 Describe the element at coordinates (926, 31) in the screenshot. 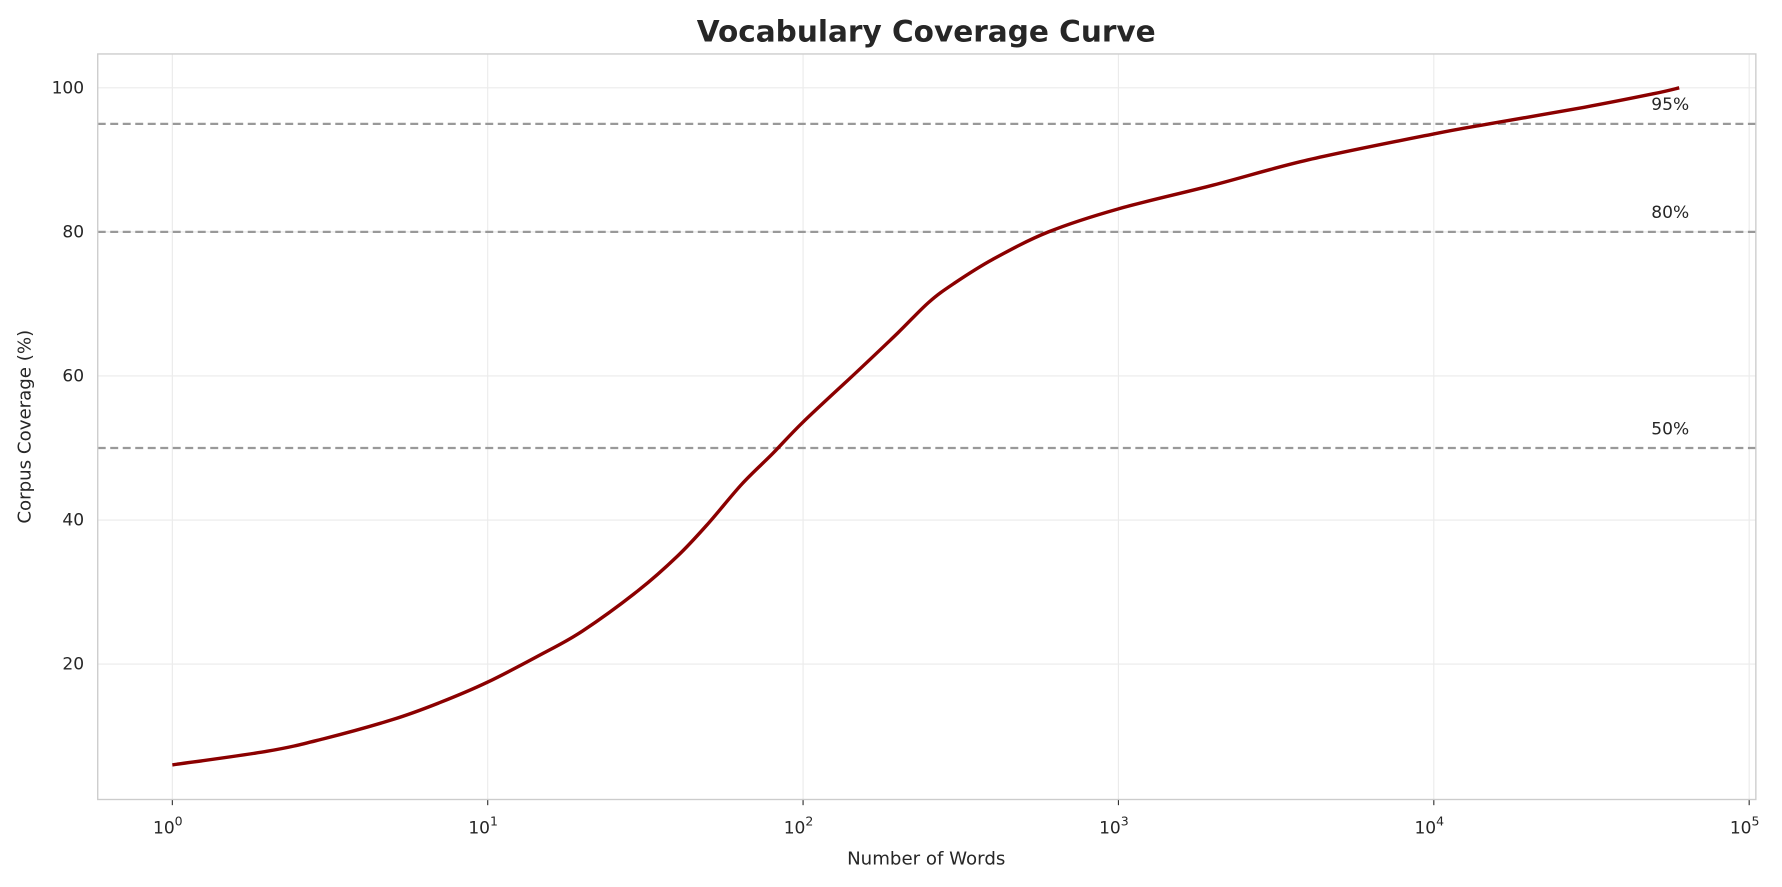

I see `chart-title: Vocabulary Coverage Curve` at that location.